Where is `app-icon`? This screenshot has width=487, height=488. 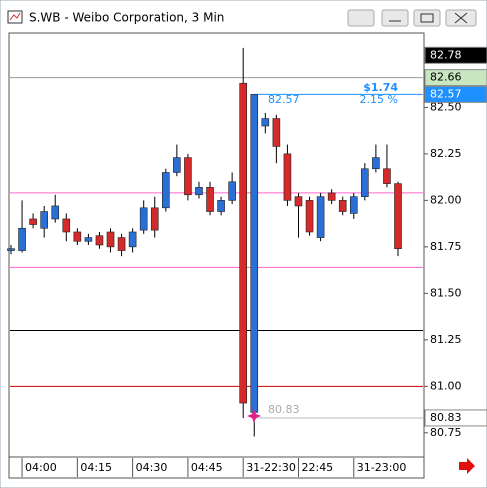
app-icon is located at coordinates (15, 17).